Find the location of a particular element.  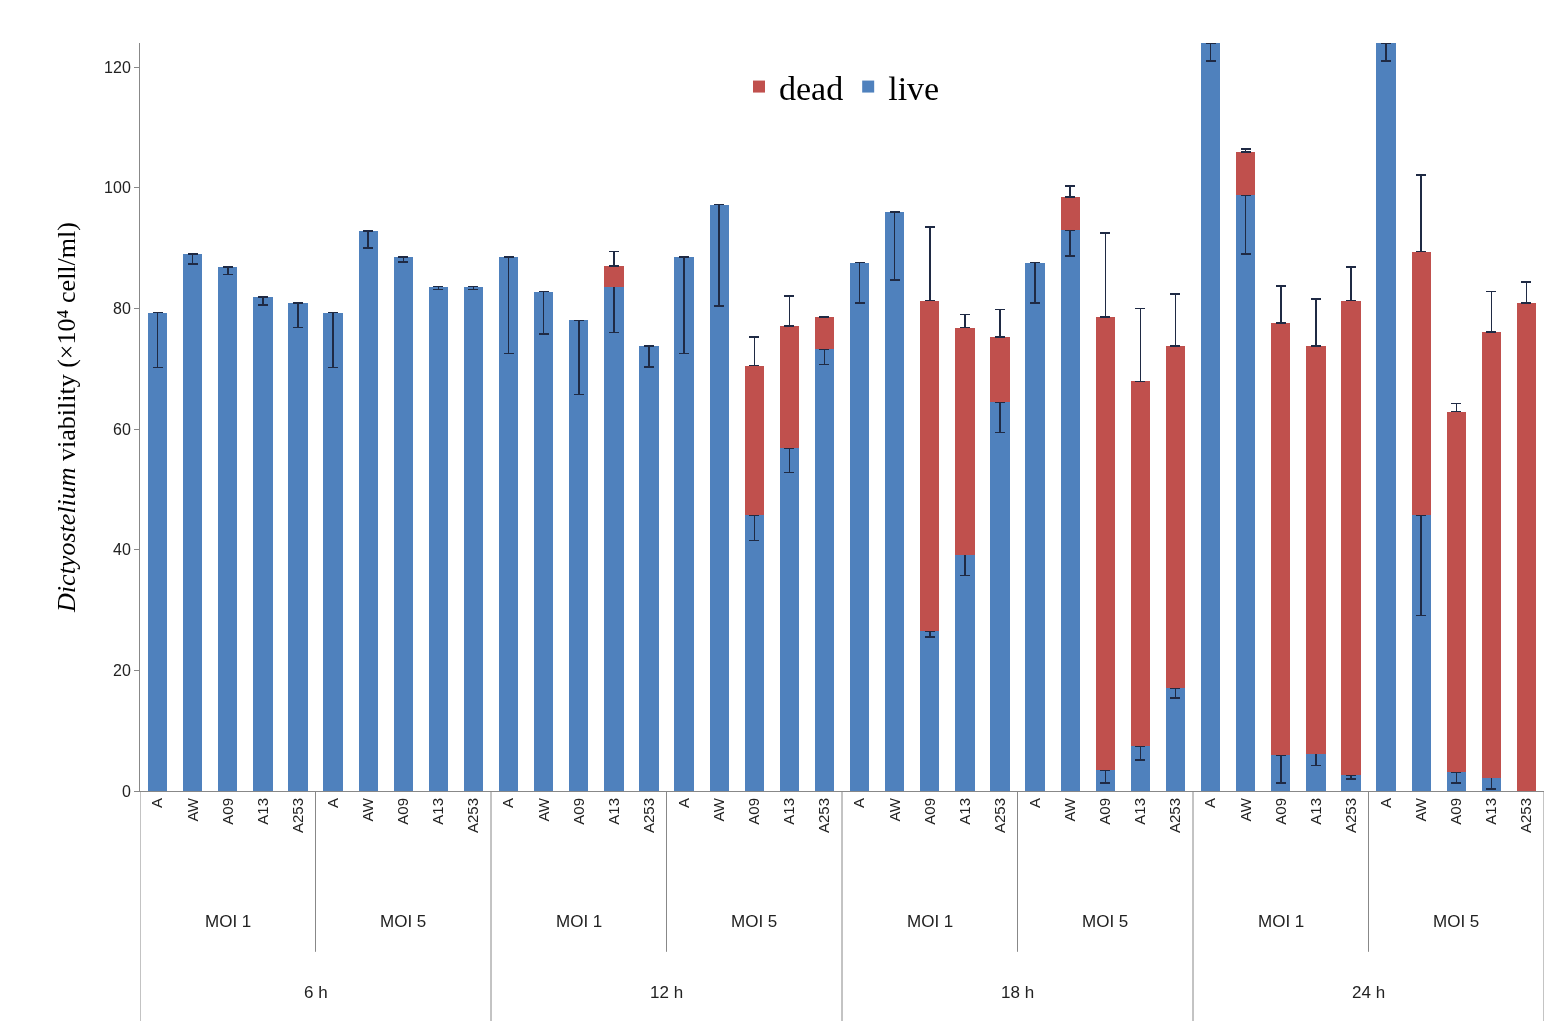

text: 12 h is located at coordinates (667, 992).